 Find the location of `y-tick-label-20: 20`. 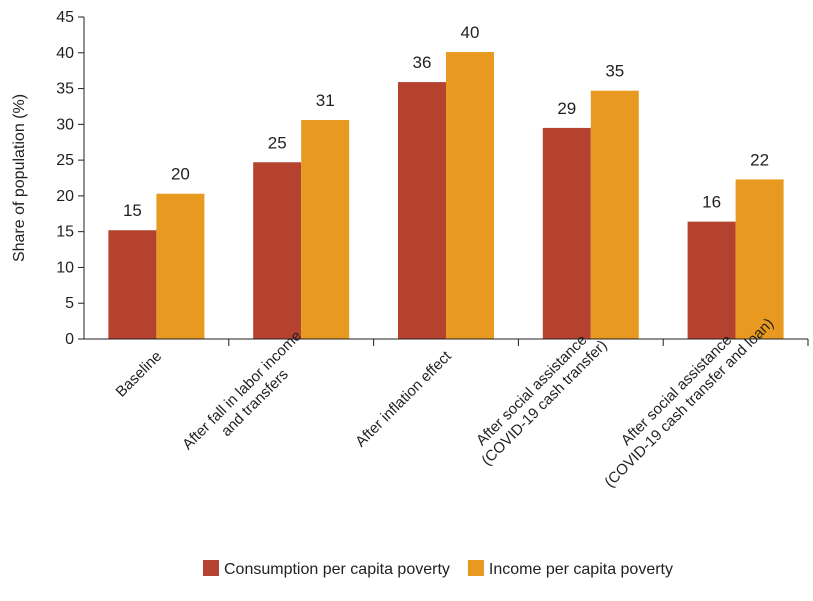

y-tick-label-20: 20 is located at coordinates (65, 196).